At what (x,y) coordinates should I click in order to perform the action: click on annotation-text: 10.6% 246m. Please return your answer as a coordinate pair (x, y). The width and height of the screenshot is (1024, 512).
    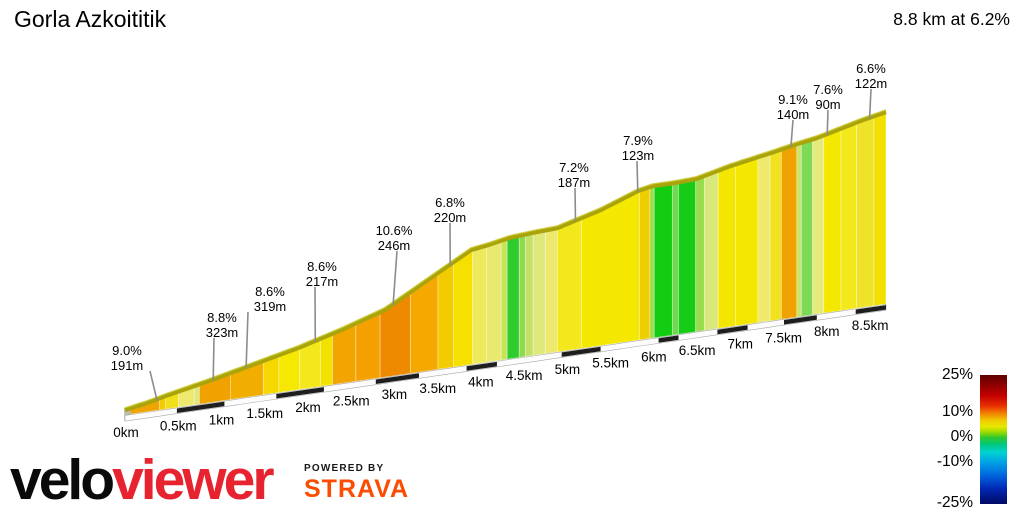
    Looking at the image, I should click on (394, 238).